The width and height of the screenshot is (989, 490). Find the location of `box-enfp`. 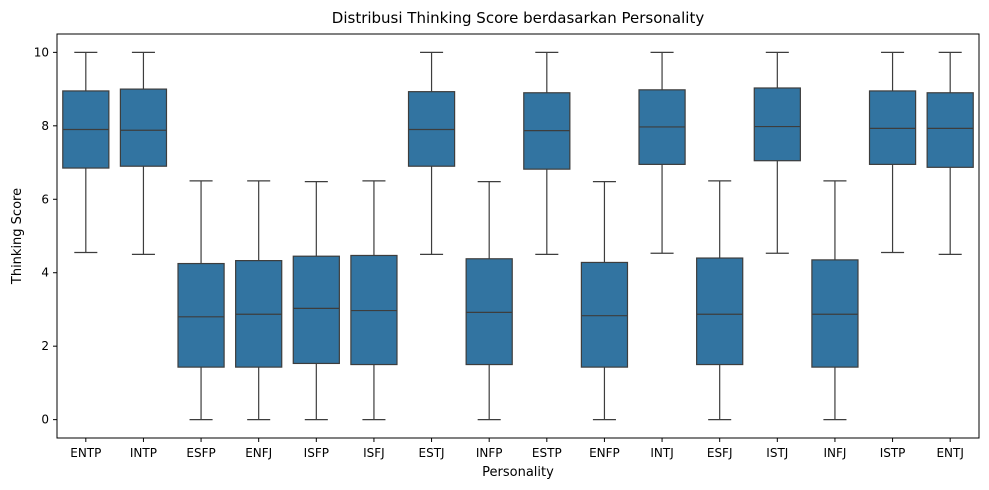

box-enfp is located at coordinates (604, 301).